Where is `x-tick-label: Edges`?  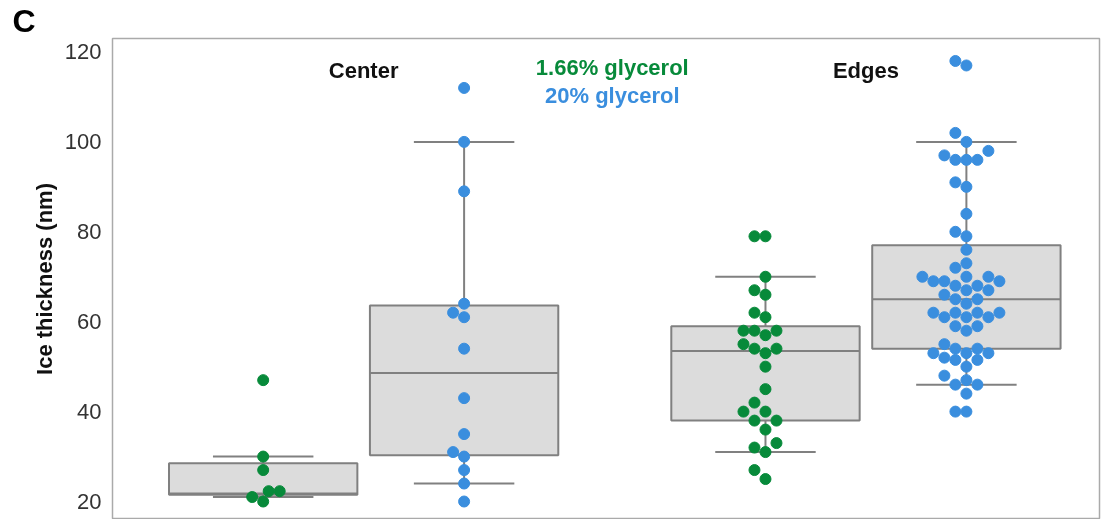
x-tick-label: Edges is located at coordinates (865, 70).